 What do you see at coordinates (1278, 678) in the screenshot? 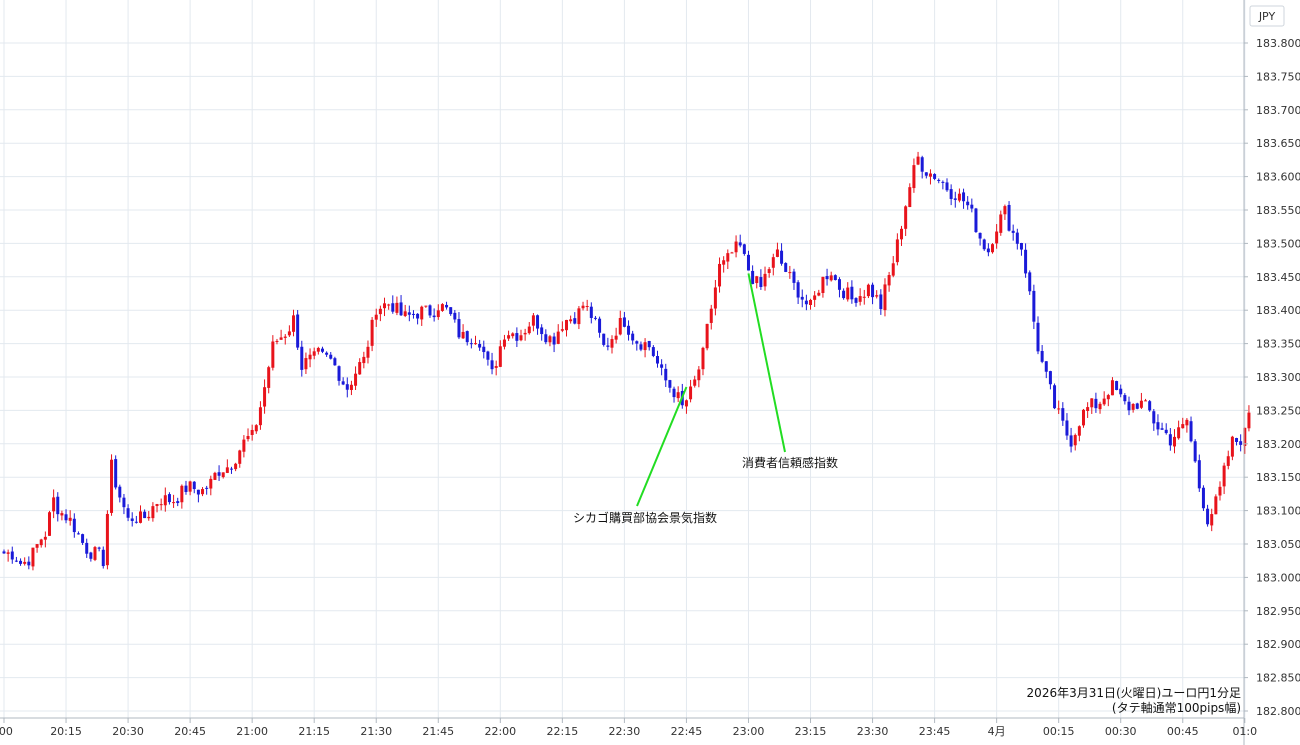
I see `y-tick-label: 182.850` at bounding box center [1278, 678].